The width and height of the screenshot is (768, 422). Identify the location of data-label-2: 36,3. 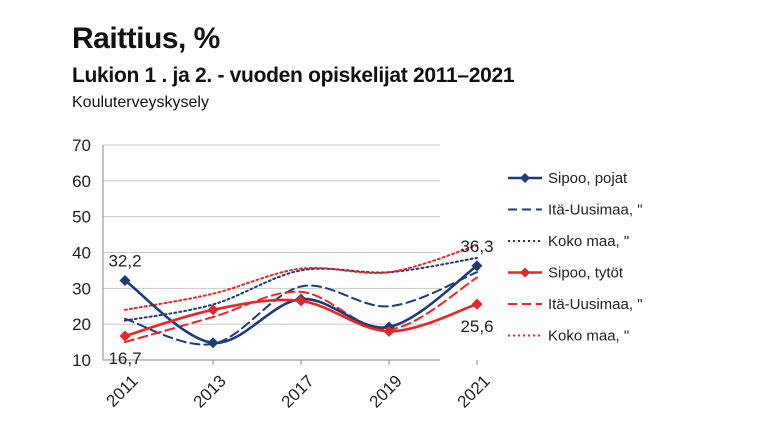
(476, 246).